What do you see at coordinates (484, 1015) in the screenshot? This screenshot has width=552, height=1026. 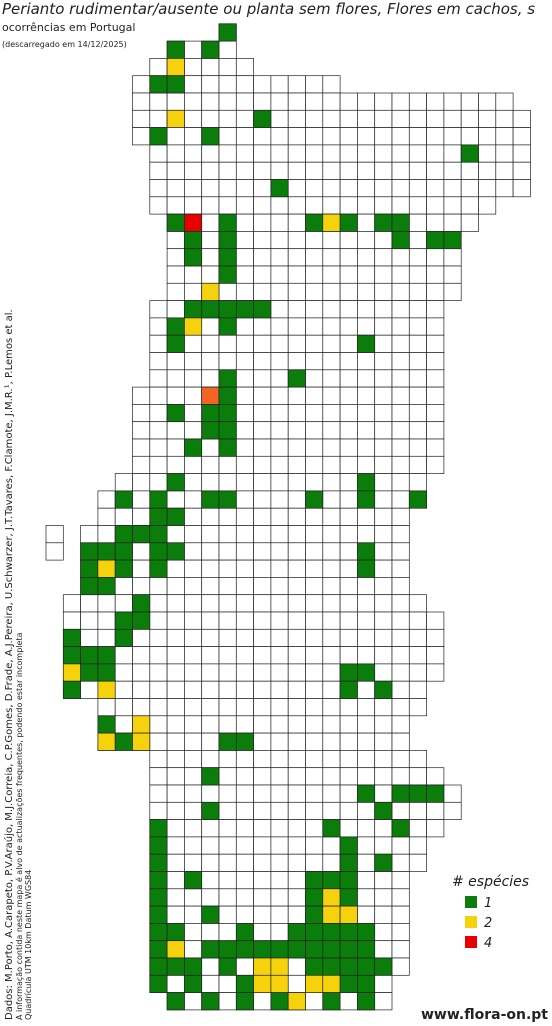 I see `site-link: www.flora-on.pt` at bounding box center [484, 1015].